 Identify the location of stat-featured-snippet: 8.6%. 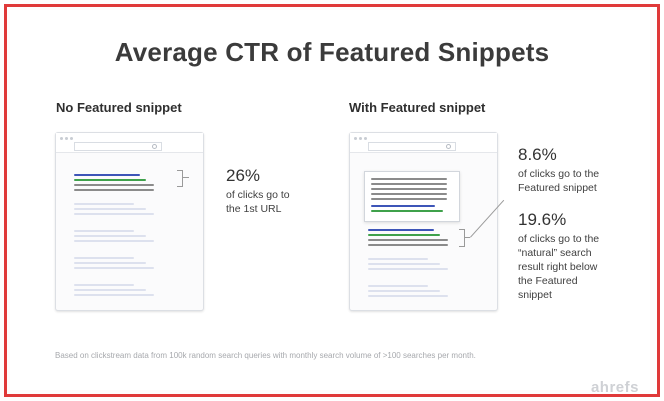
(537, 154).